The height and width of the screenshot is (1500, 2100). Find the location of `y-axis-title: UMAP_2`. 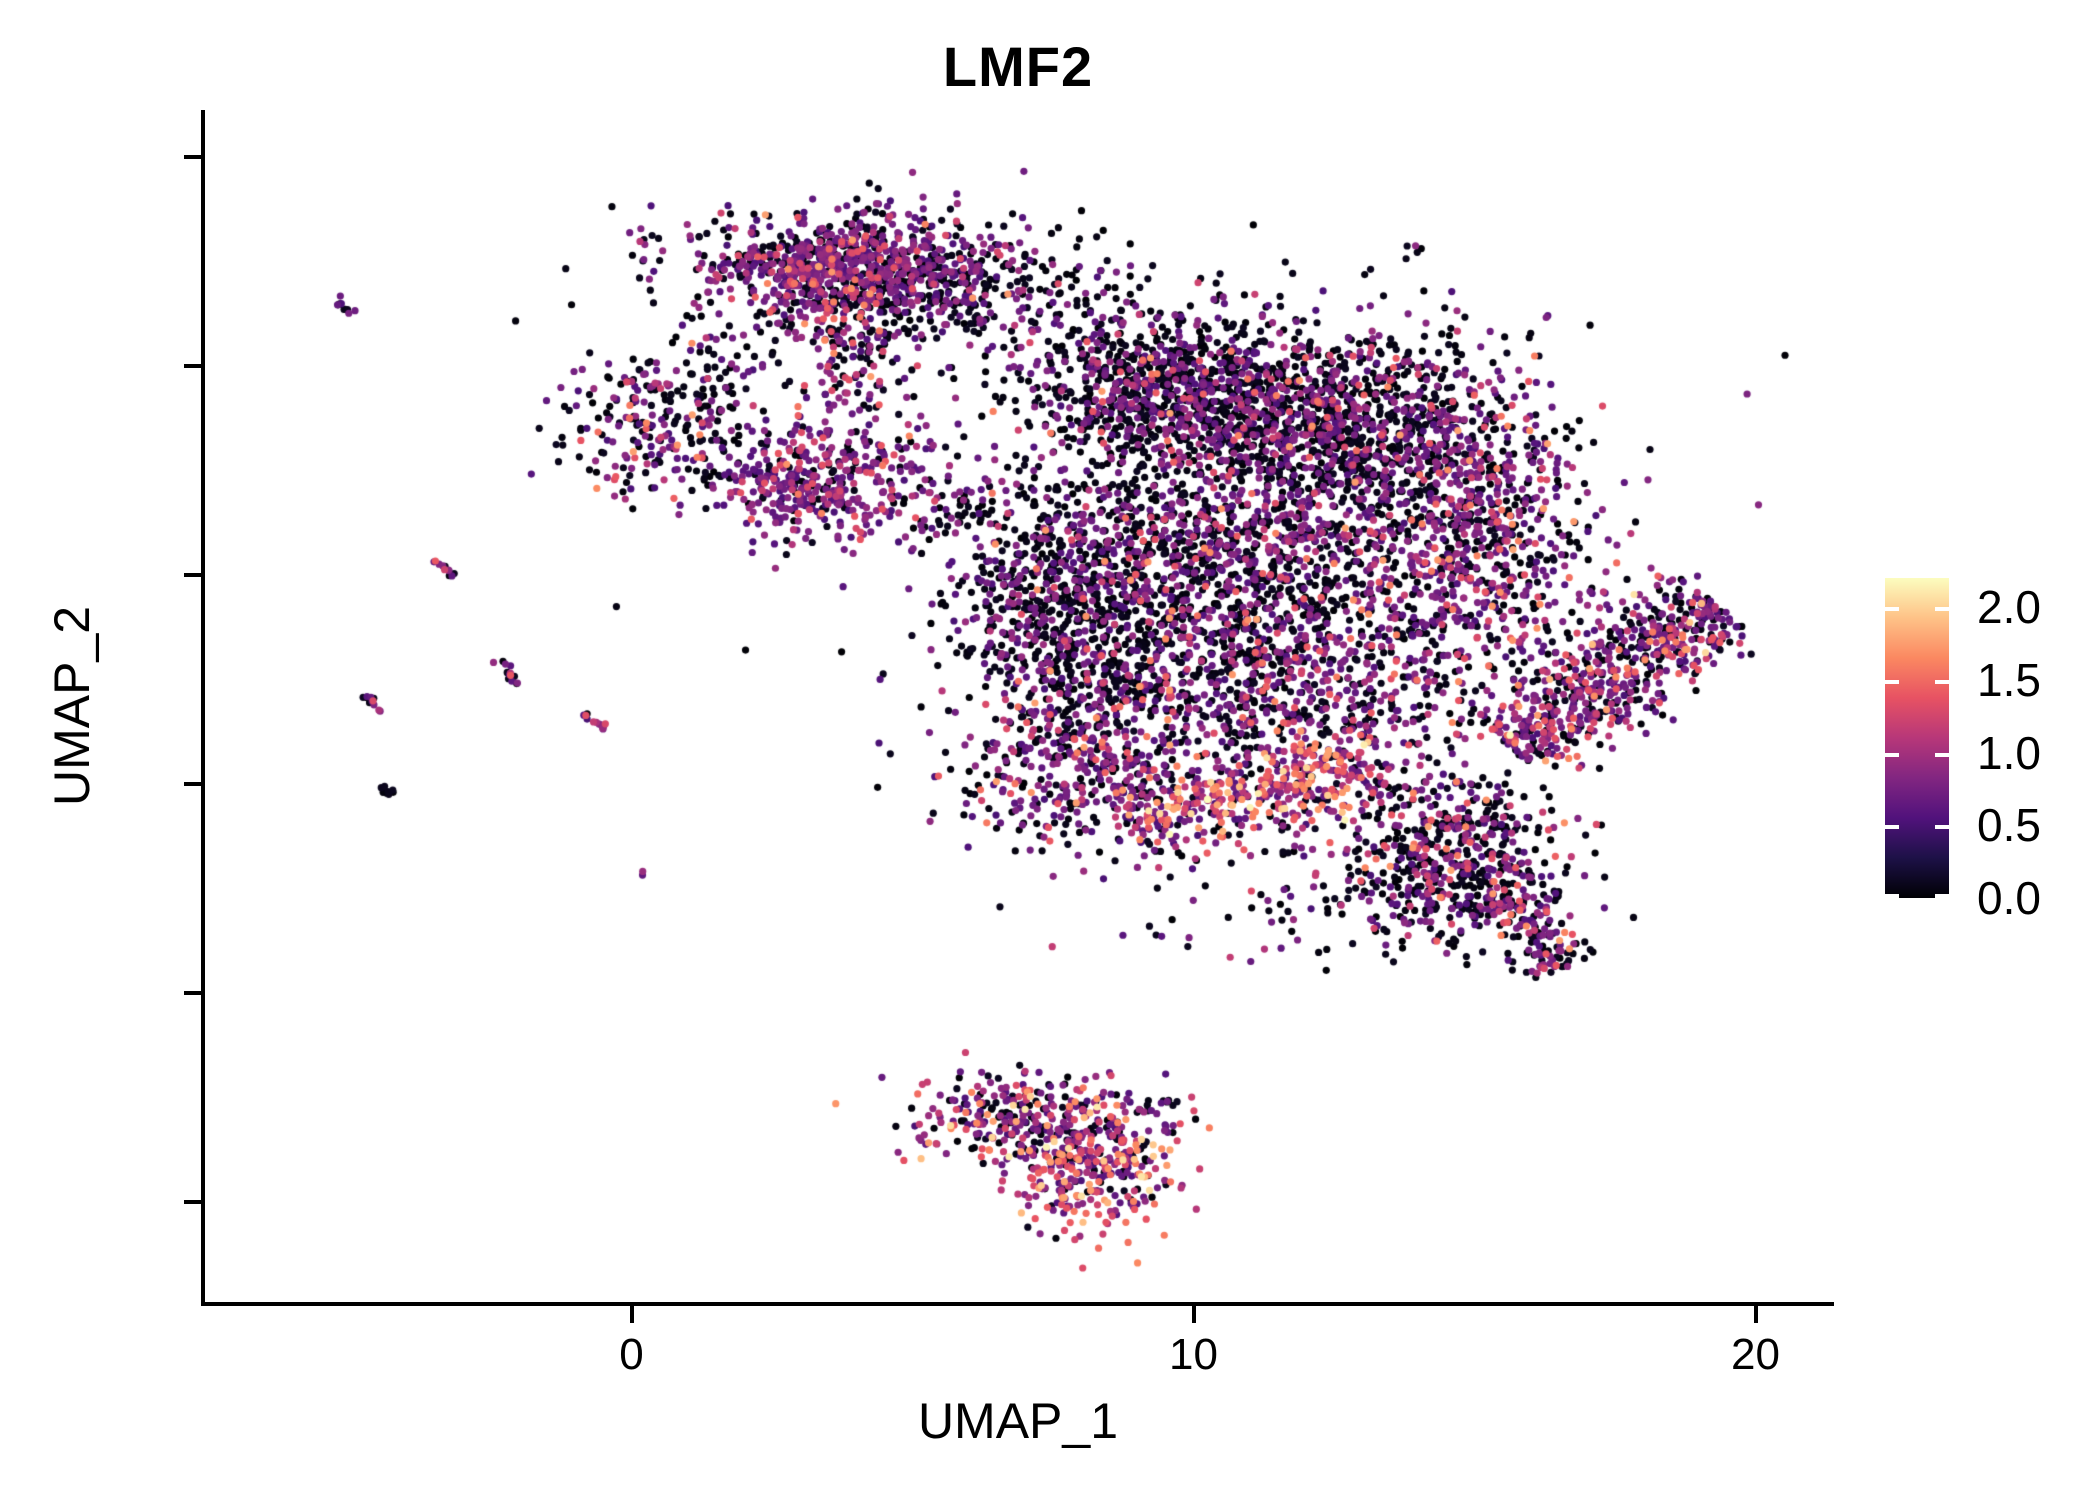

y-axis-title: UMAP_2 is located at coordinates (72, 706).